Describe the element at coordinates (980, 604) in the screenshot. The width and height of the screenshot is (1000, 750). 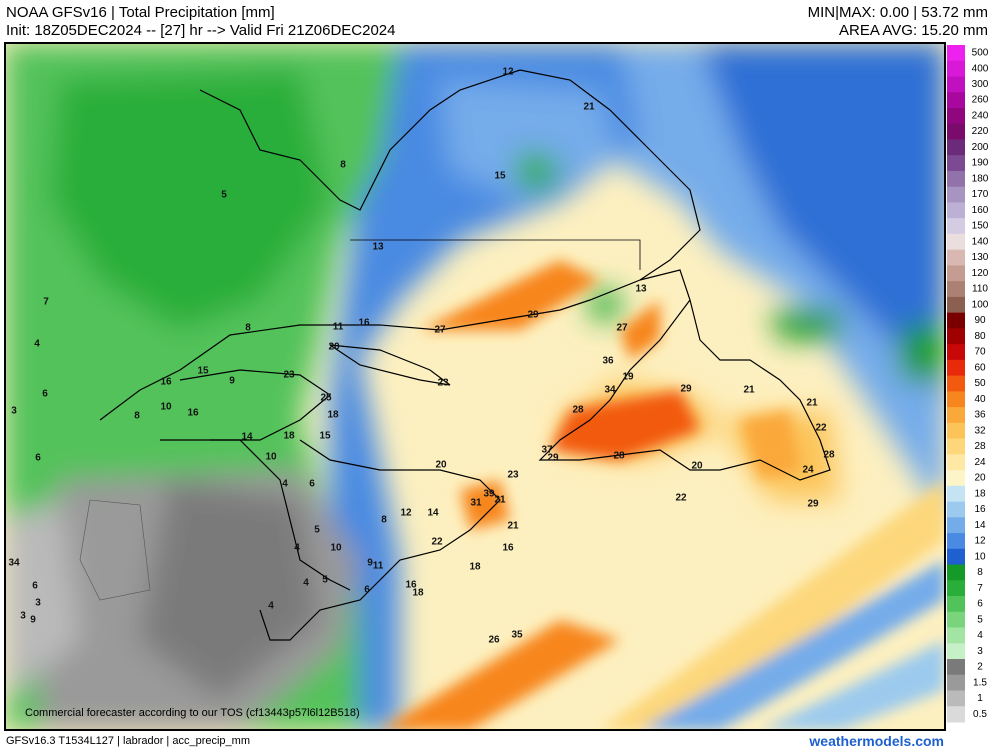
I see `colorbar-label: 6` at that location.